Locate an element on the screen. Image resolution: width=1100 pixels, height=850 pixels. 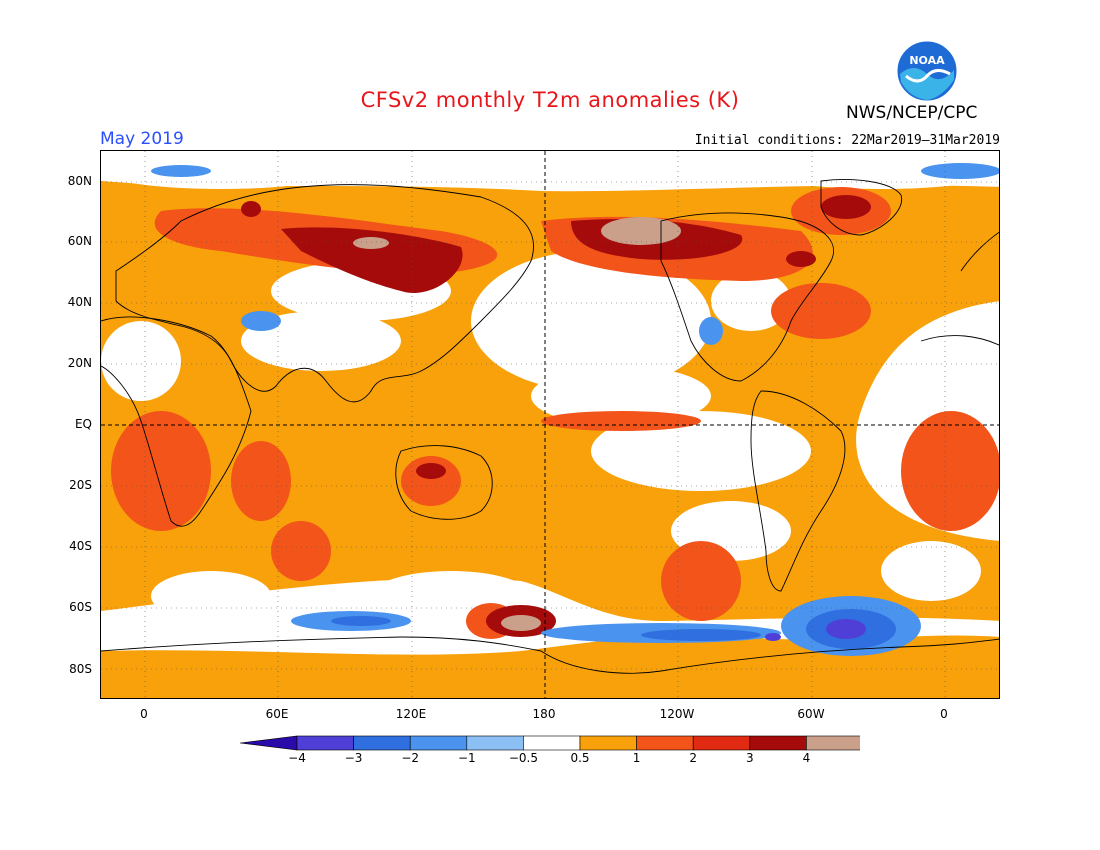
colorbar-tick-label: 0.5 is located at coordinates (580, 758).